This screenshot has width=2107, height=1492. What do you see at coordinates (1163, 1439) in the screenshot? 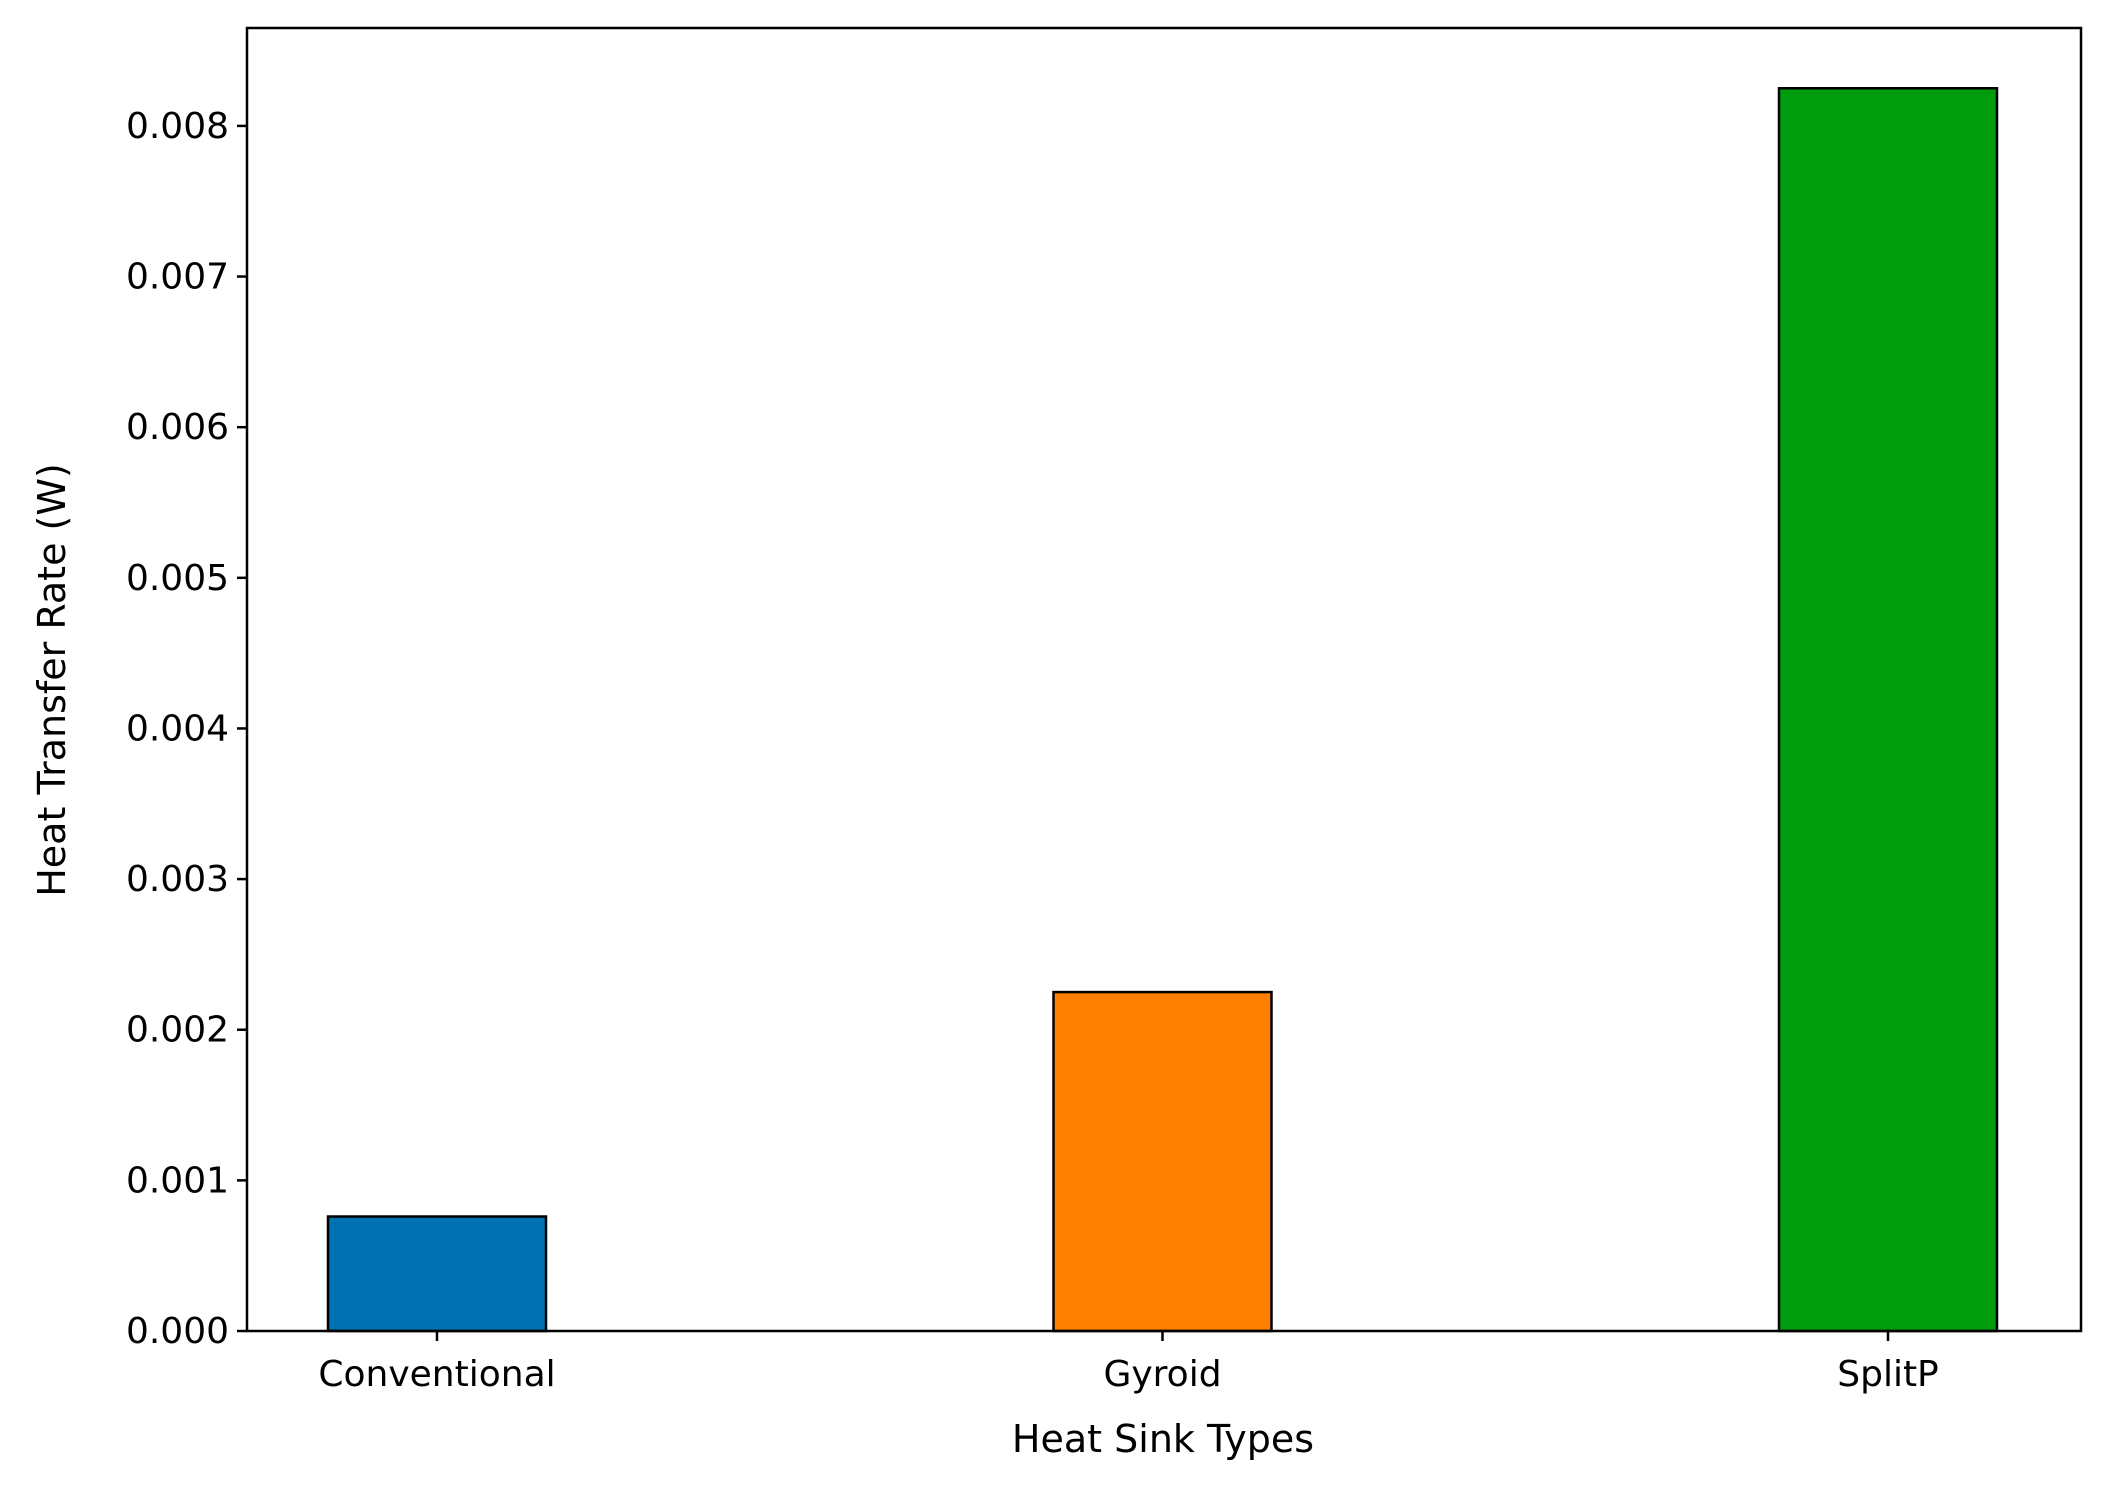
I see `x-axis-label: Heat Sink Types` at bounding box center [1163, 1439].